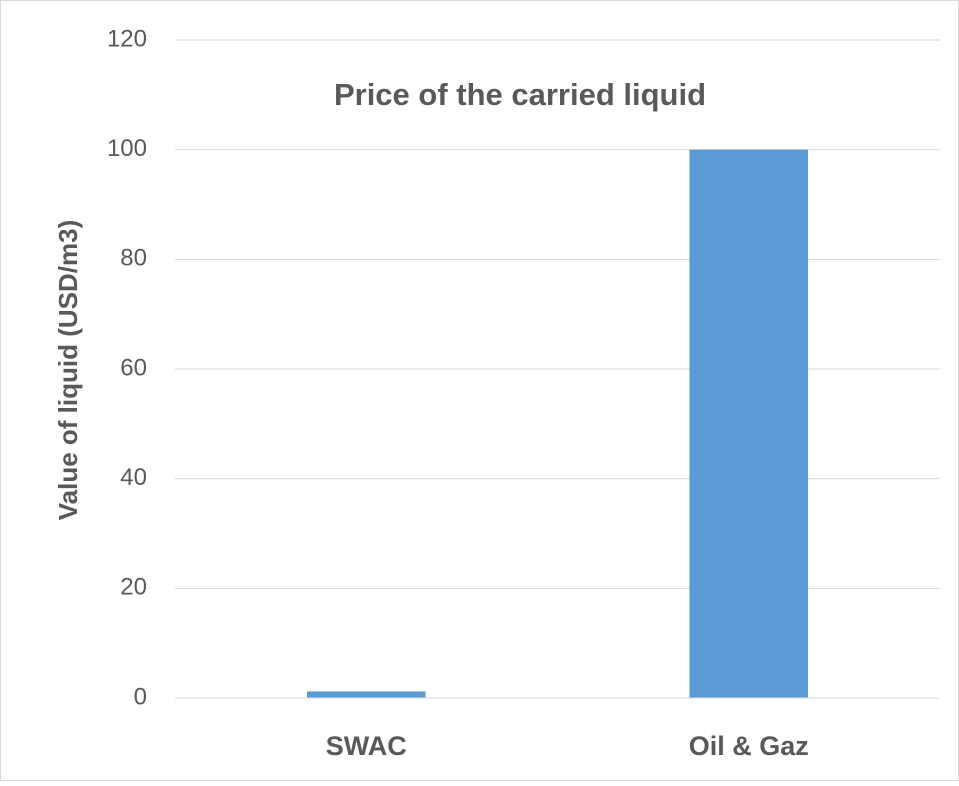 The width and height of the screenshot is (959, 786). What do you see at coordinates (133, 477) in the screenshot?
I see `y-tick-label: 40` at bounding box center [133, 477].